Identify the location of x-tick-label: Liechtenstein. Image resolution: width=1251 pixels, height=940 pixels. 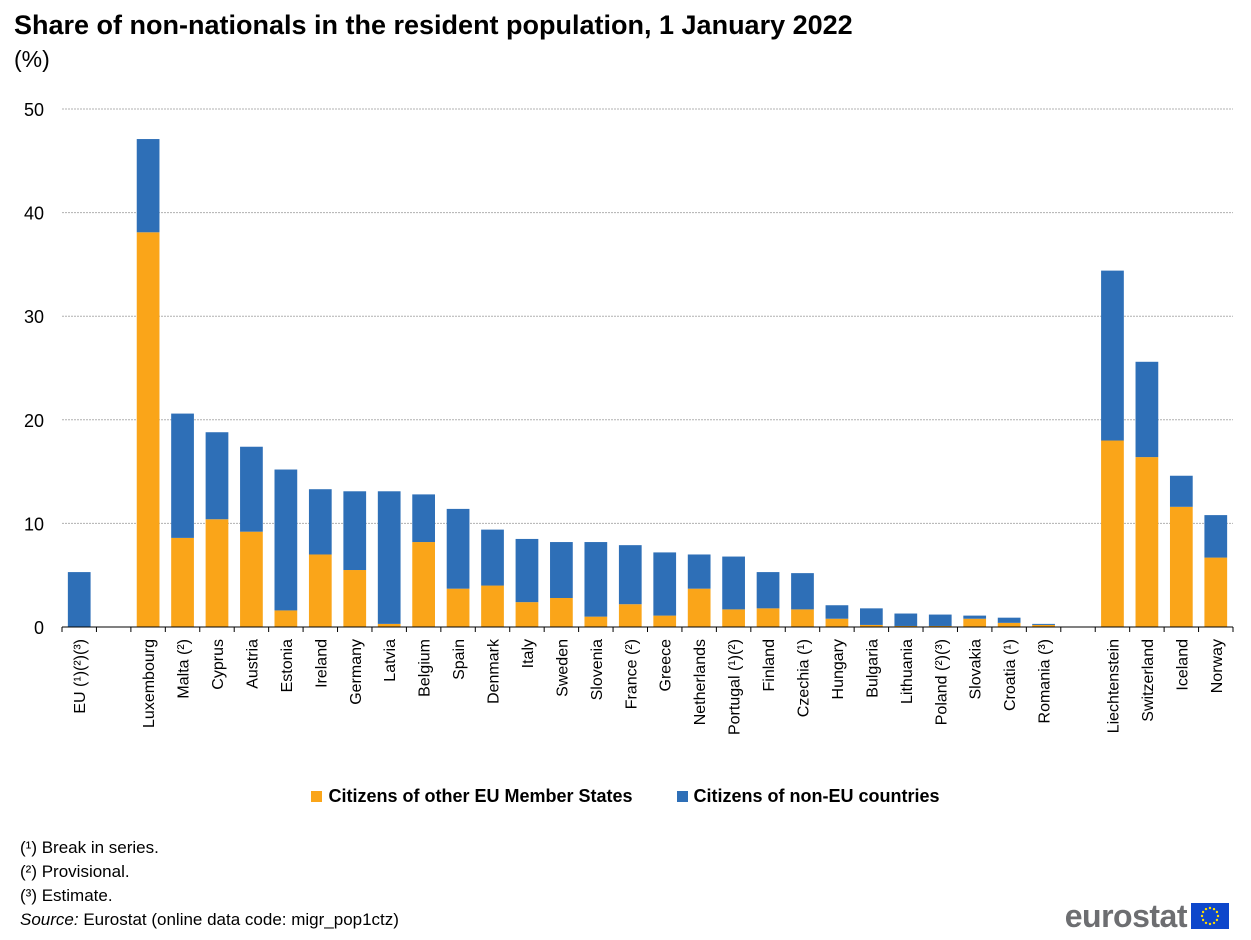
(1113, 686).